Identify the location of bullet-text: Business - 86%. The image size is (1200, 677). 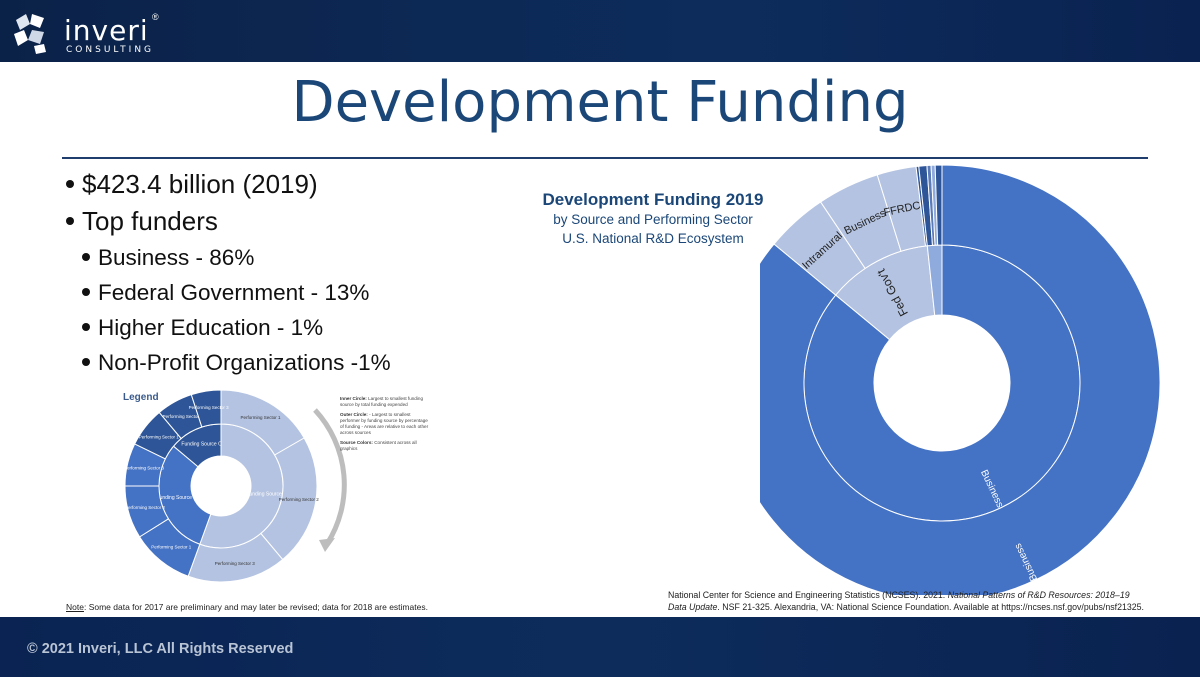
(176, 257).